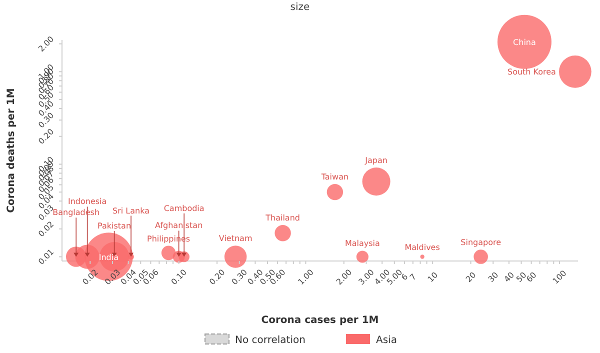 The height and width of the screenshot is (353, 600). Describe the element at coordinates (493, 277) in the screenshot. I see `x-tick-label: 30` at that location.